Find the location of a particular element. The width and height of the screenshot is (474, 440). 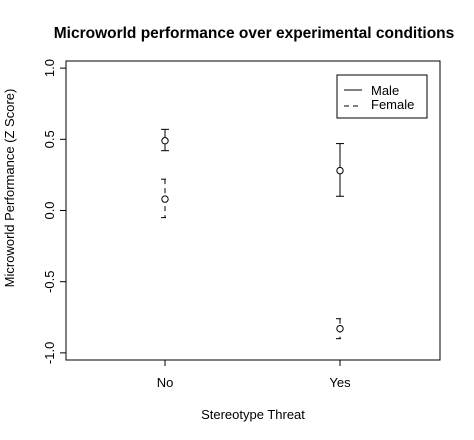

legend-box is located at coordinates (382, 96).